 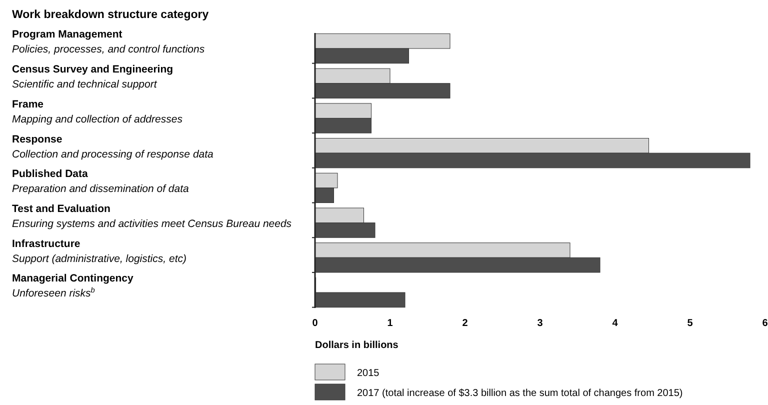 I want to click on x-axis-title: Dollars in billions, so click(x=357, y=345).